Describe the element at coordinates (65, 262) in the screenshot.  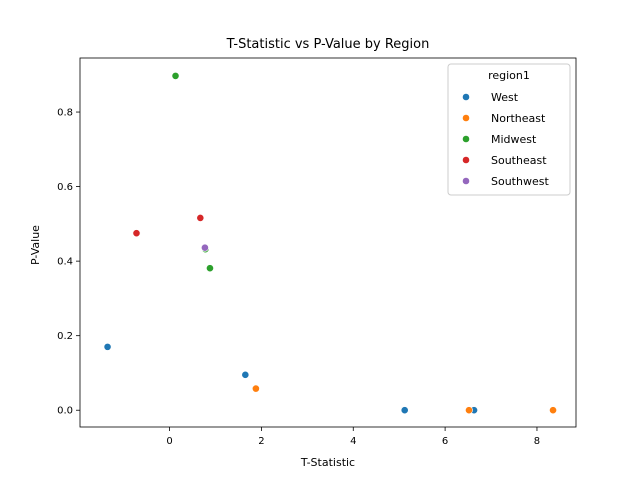
I see `y-tick-label: 0.4` at that location.